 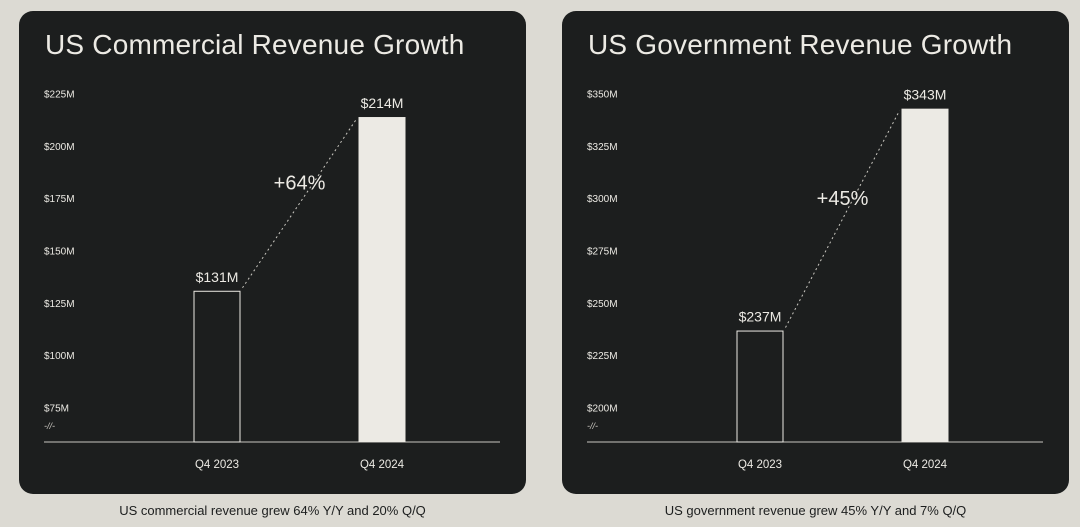 I want to click on growth-percent-label: +45%, so click(x=843, y=199).